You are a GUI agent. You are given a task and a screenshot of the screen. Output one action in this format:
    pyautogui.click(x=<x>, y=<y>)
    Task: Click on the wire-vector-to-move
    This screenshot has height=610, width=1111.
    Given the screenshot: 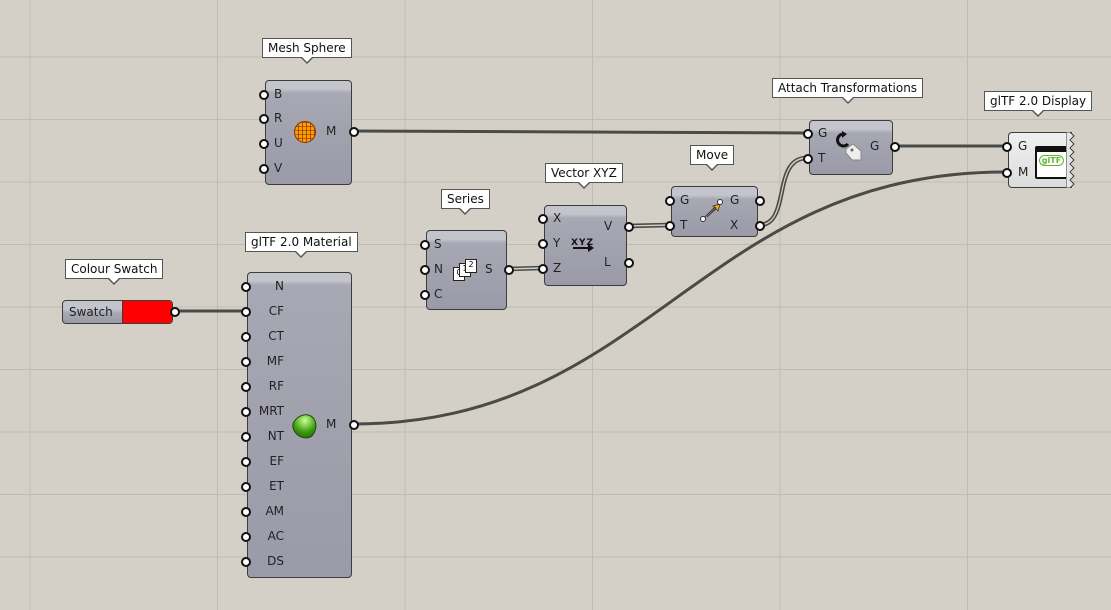 What is the action you would take?
    pyautogui.click(x=648, y=225)
    